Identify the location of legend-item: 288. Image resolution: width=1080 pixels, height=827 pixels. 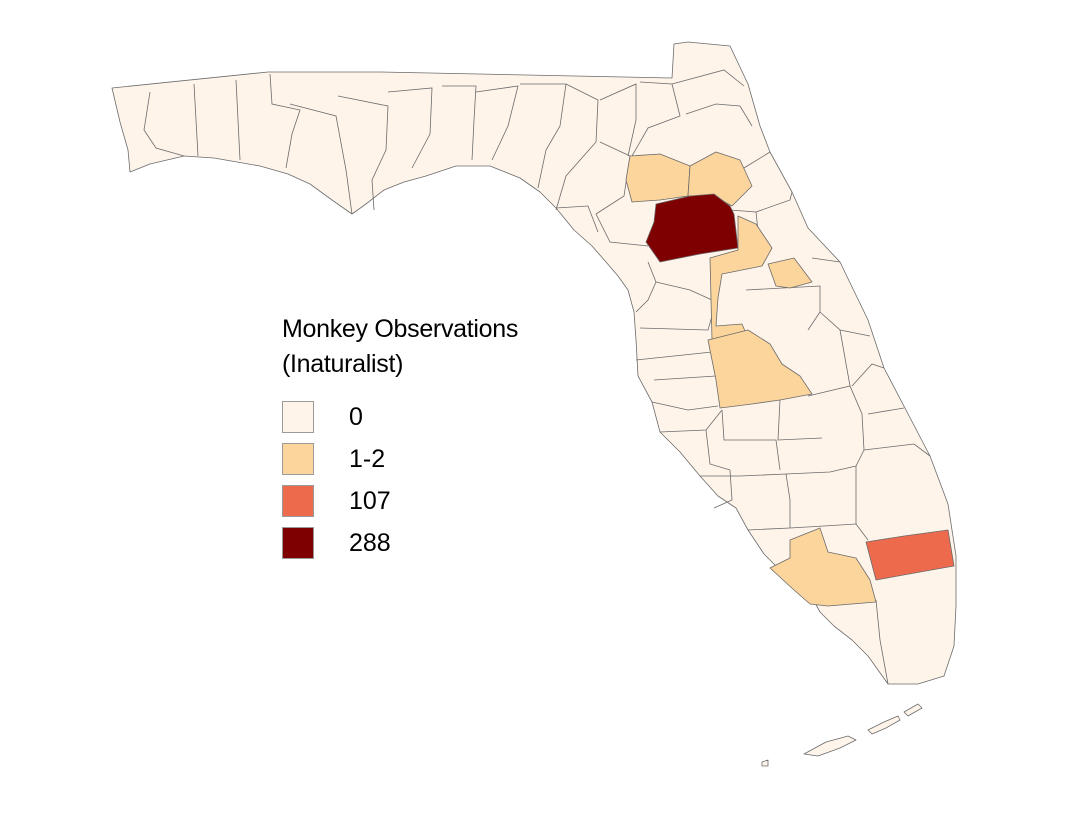
(400, 543).